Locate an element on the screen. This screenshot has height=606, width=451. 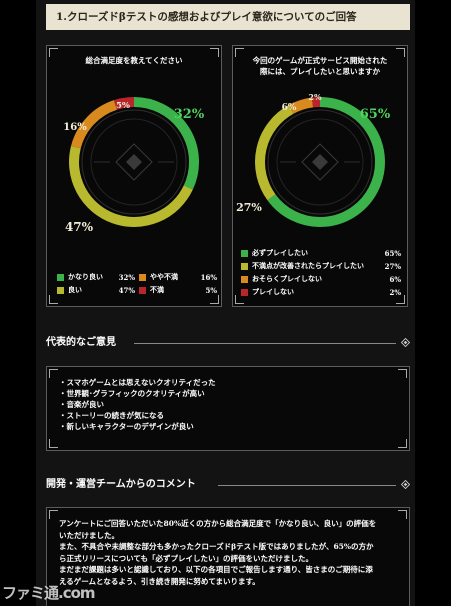
legend-item: おそらくプレイしない 6% is located at coordinates (321, 279).